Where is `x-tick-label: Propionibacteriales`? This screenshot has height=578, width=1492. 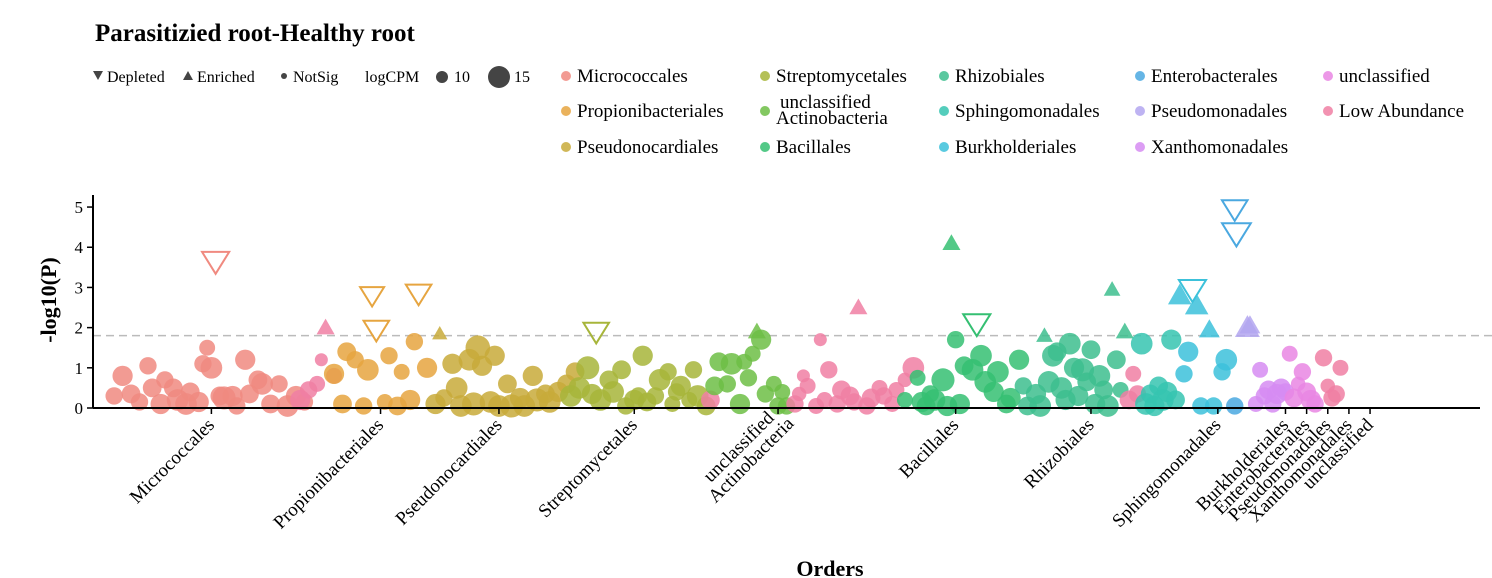
x-tick-label: Propionibacteriales is located at coordinates (329, 474).